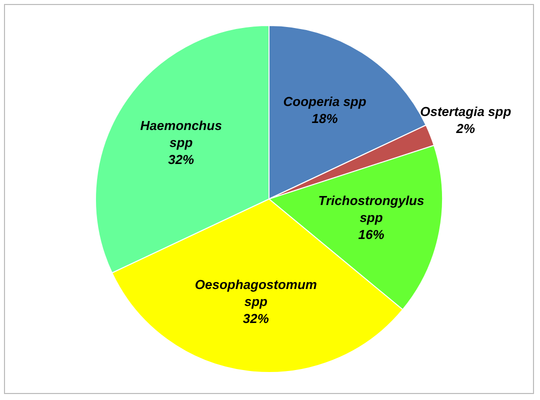 The image size is (540, 400). I want to click on data-label: 16%, so click(371, 234).